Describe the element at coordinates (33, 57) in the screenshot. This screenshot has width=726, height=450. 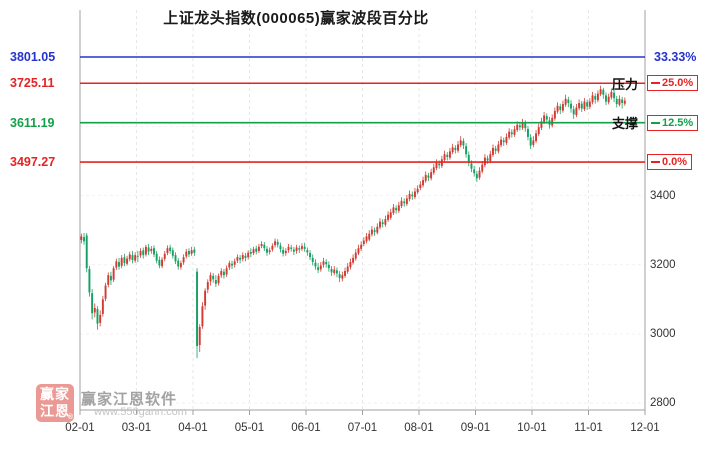
I see `band-price-label-3333: 3801.05` at that location.